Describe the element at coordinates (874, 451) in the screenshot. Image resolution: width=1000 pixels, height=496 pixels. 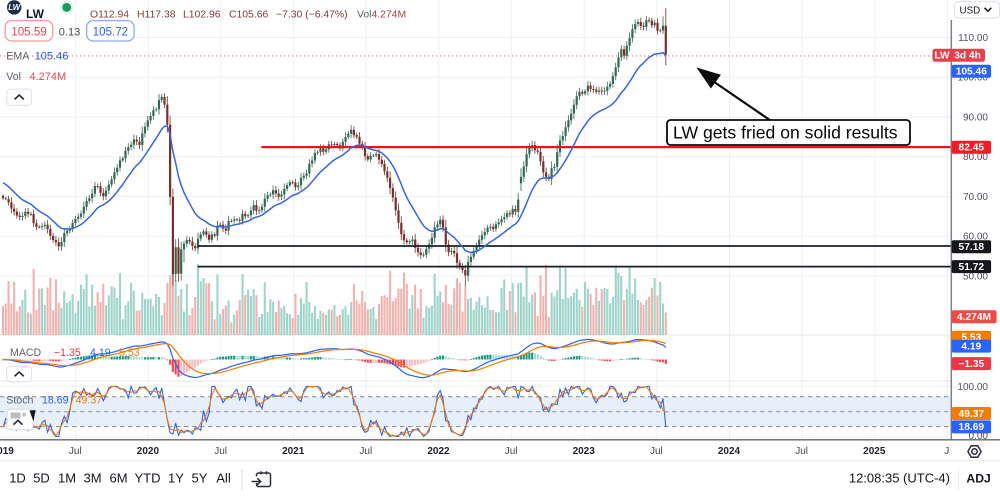
I see `svg-text: 2025` at that location.